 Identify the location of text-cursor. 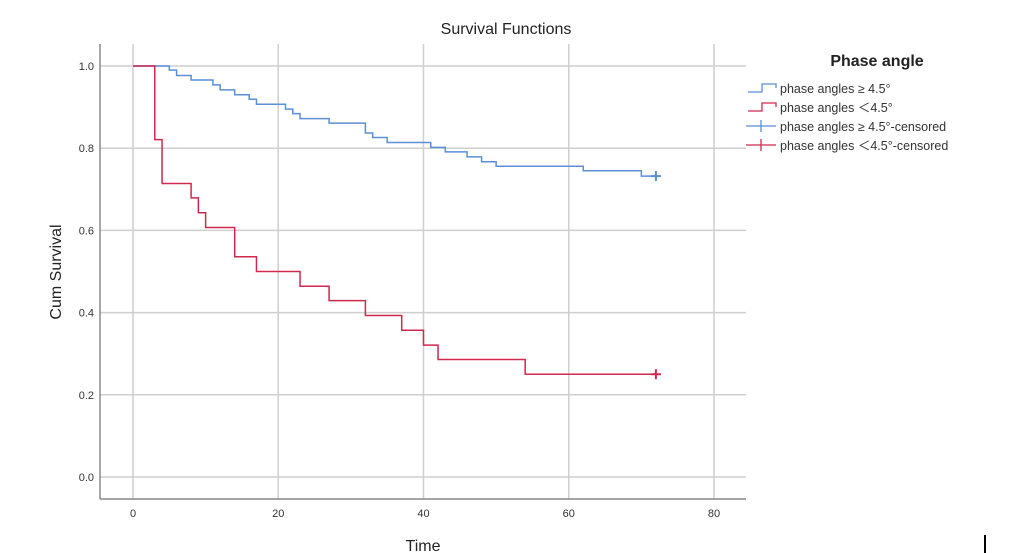
(985, 544).